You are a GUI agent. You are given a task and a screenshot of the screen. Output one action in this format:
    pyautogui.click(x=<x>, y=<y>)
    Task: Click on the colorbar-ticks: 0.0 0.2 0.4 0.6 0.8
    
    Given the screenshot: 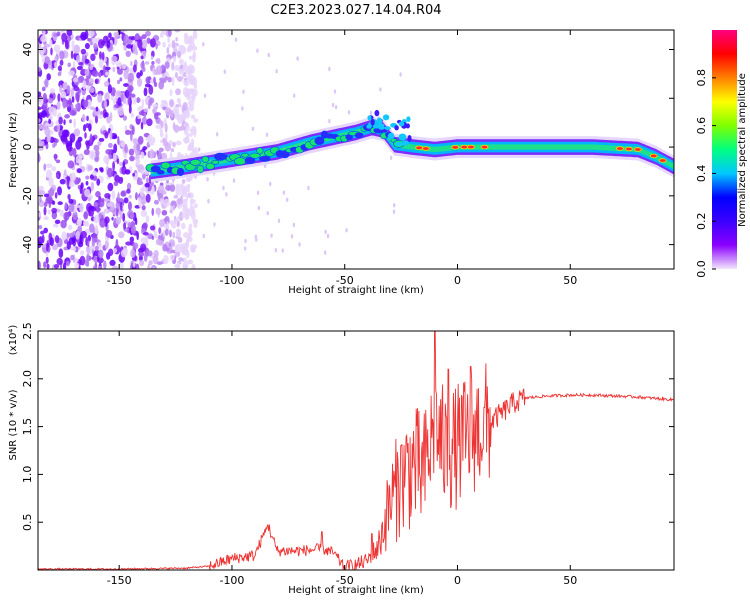 What is the action you would take?
    pyautogui.click(x=705, y=173)
    